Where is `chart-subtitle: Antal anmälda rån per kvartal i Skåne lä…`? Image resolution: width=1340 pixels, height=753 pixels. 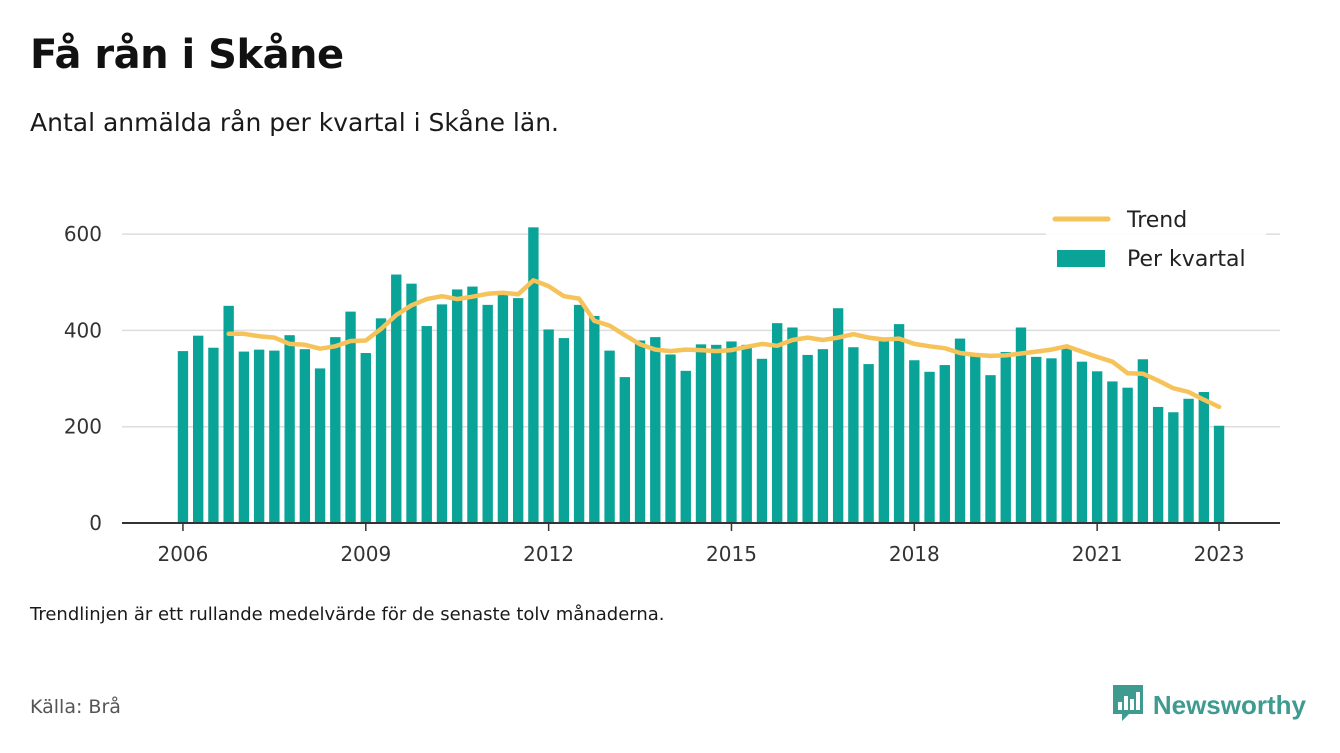 chart-subtitle: Antal anmälda rån per kvartal i Skåne lä… is located at coordinates (294, 122).